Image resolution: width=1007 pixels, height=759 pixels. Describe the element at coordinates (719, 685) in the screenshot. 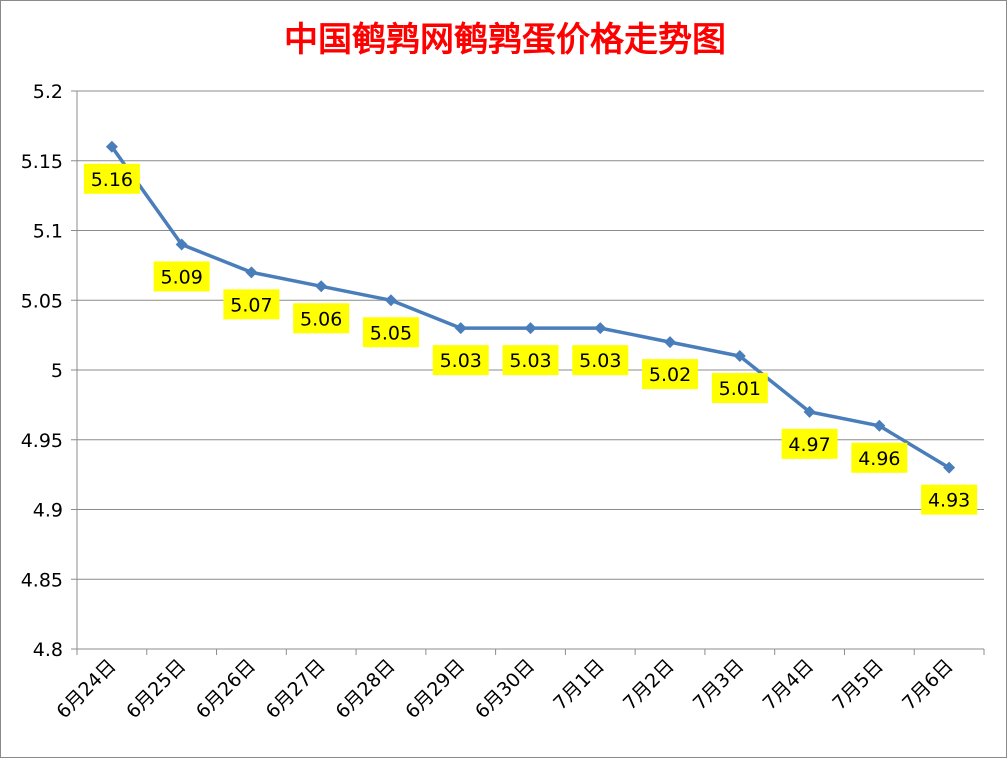

I see `x-tick-label: 7月3日` at that location.